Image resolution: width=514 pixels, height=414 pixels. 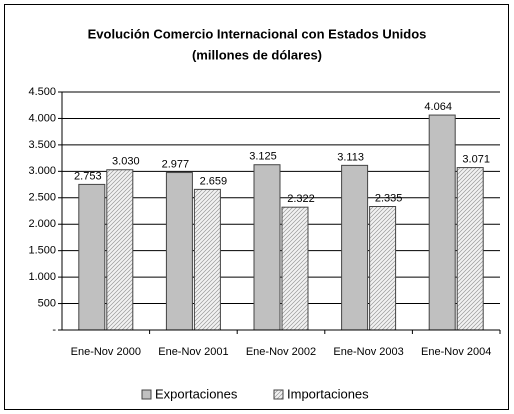 What do you see at coordinates (42, 145) in the screenshot?
I see `y-tick-label: 3.500` at bounding box center [42, 145].